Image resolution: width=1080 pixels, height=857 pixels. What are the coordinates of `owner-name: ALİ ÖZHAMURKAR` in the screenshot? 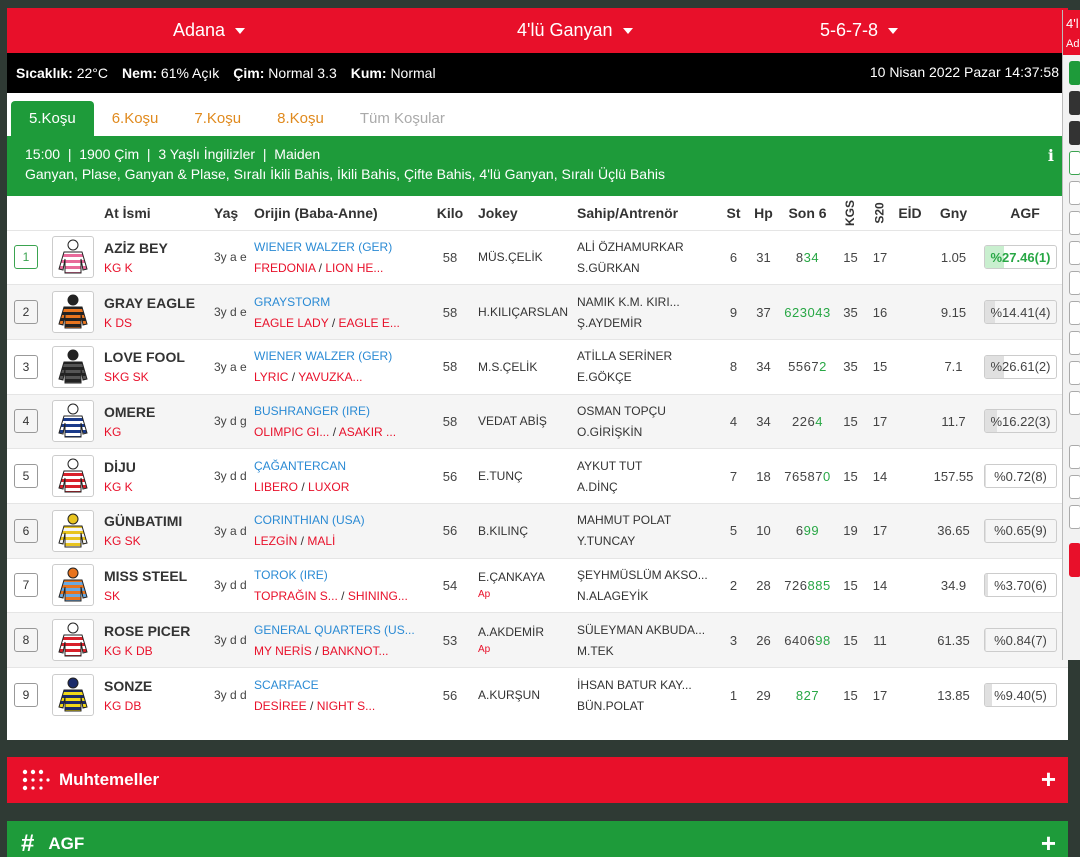 It's located at (630, 246).